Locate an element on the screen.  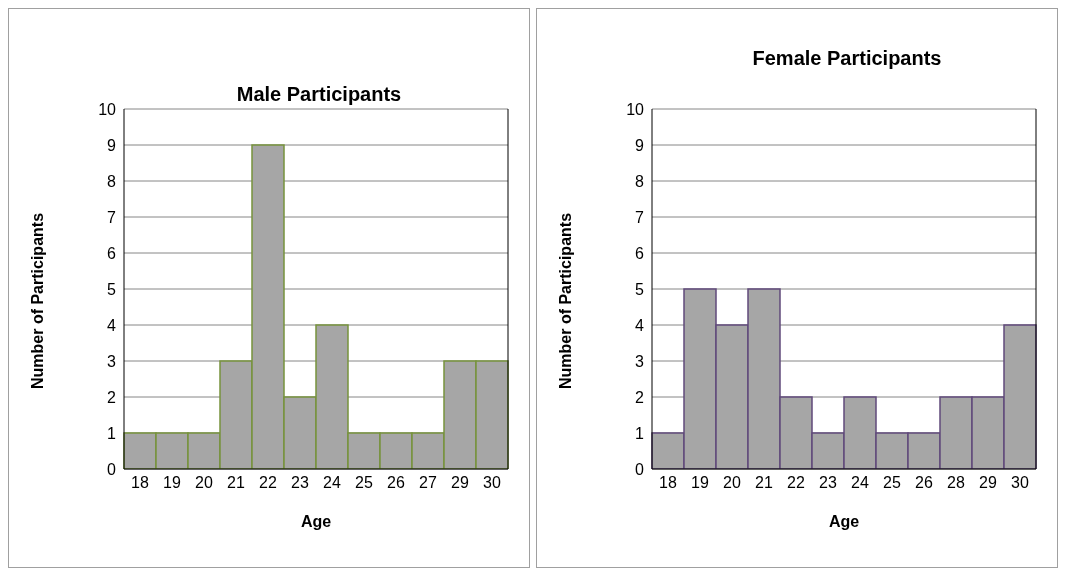
chart-title: Male Participants is located at coordinates (319, 94).